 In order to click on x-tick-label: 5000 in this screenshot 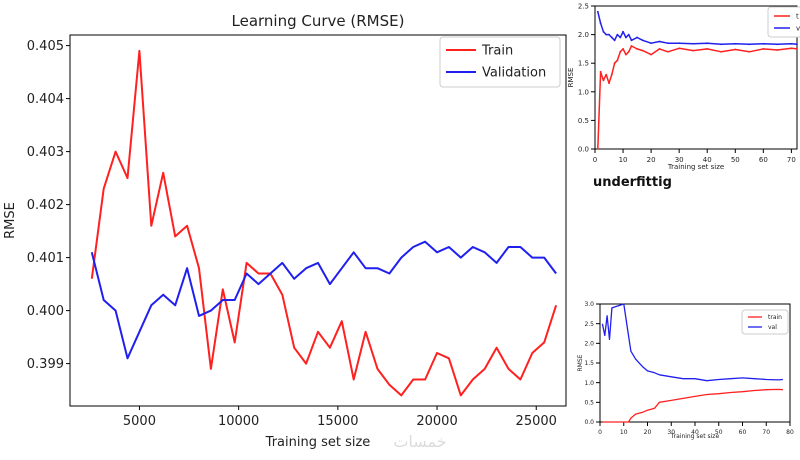, I will do `click(139, 421)`.